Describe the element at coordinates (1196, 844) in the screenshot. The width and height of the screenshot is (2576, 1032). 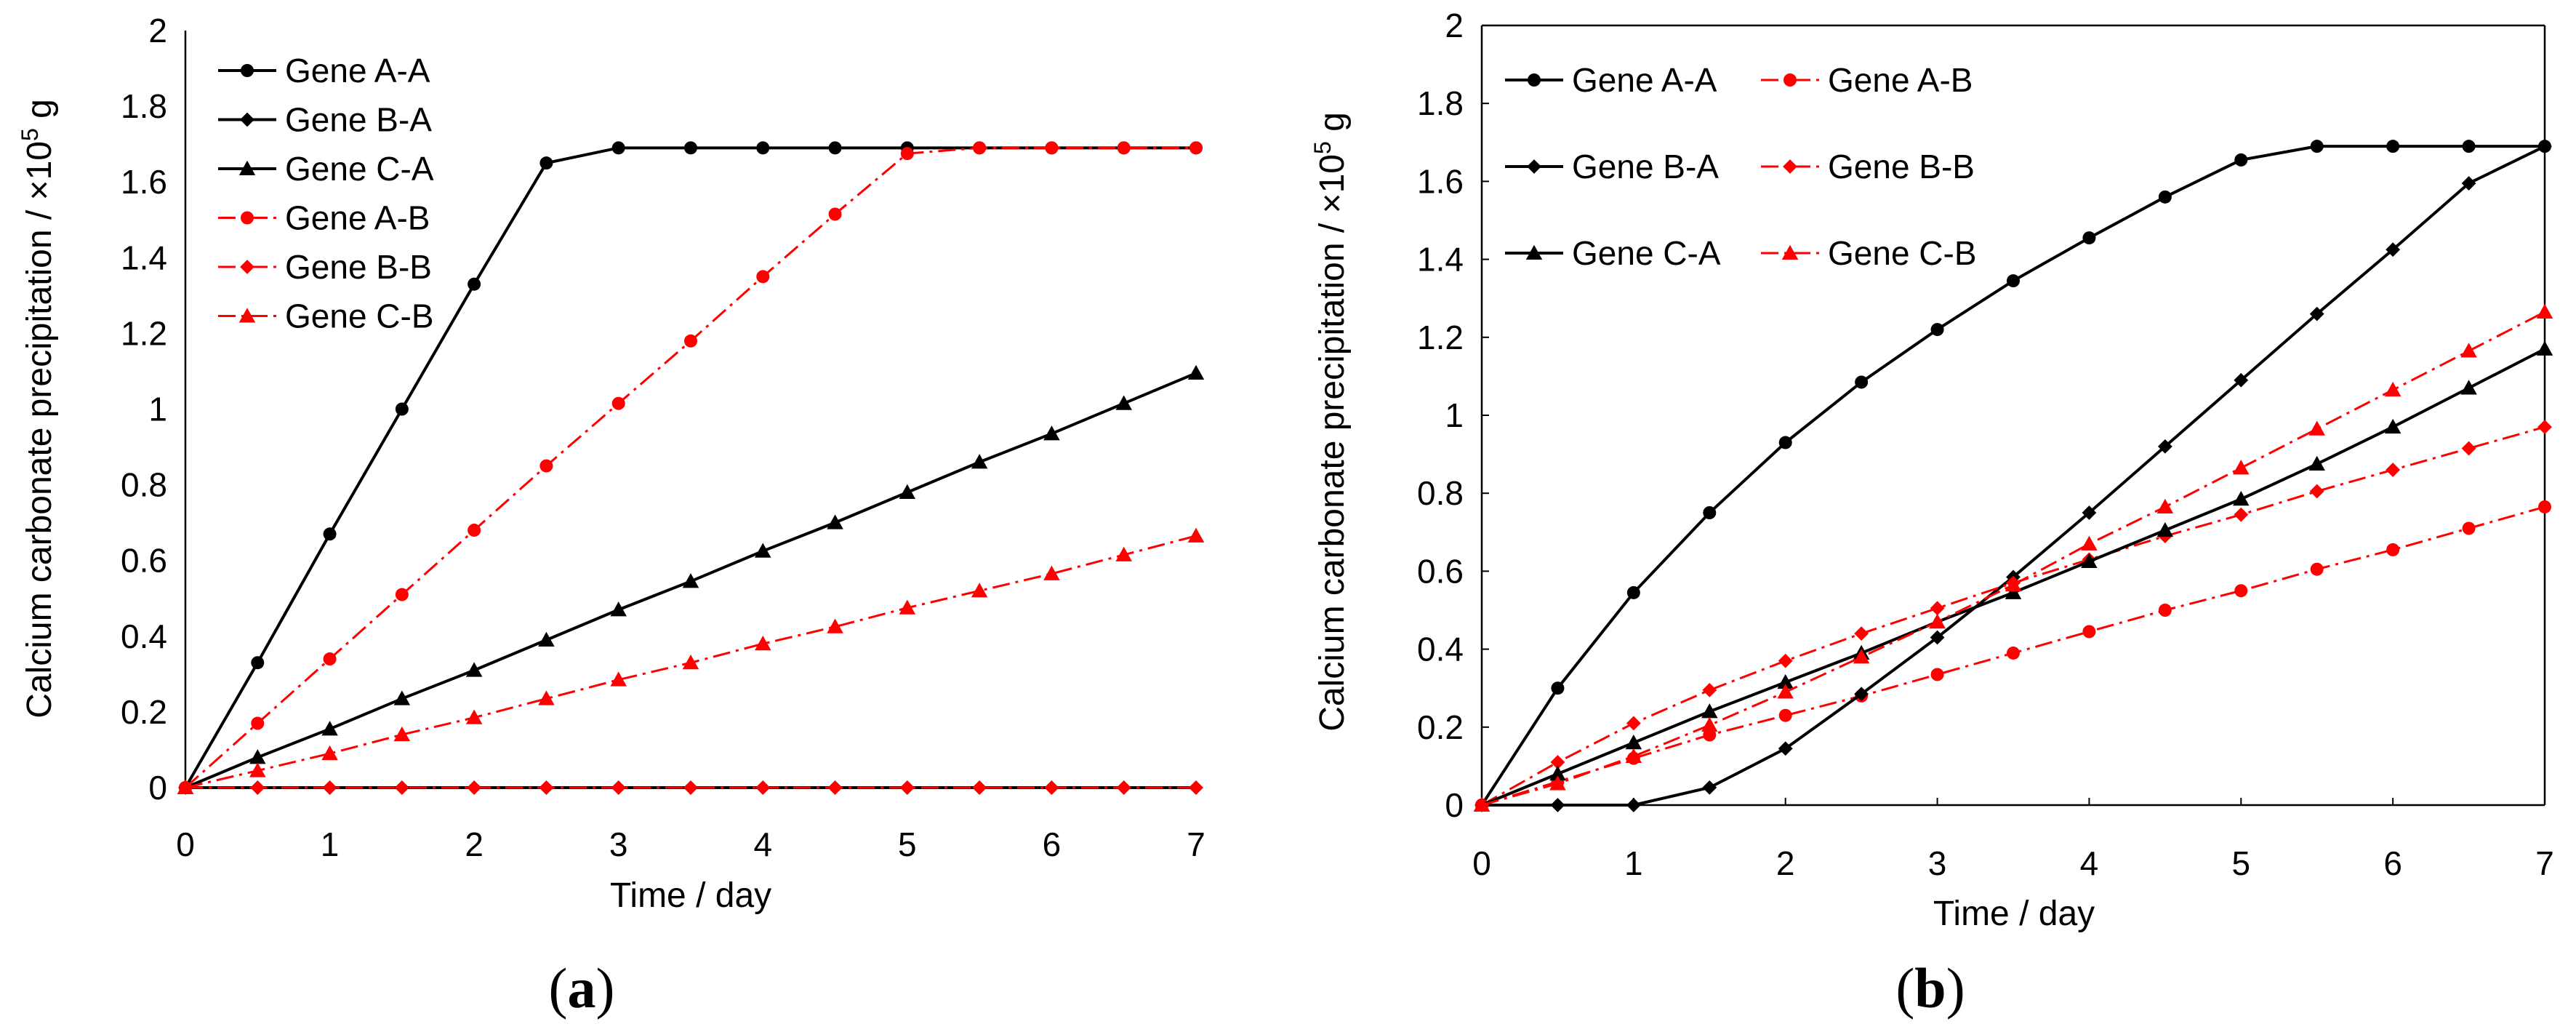
I see `x-tick-label: 7` at that location.